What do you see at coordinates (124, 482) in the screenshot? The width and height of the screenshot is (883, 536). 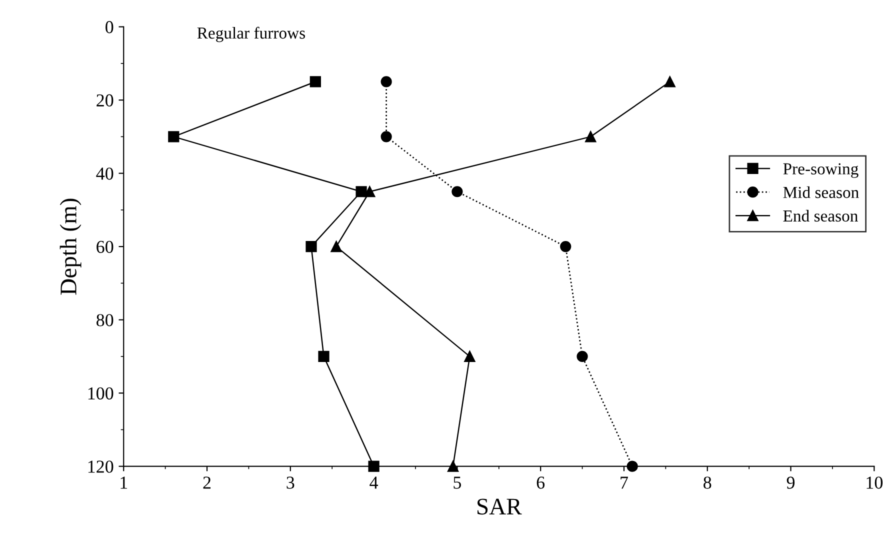 I see `x-tick-label: 1` at bounding box center [124, 482].